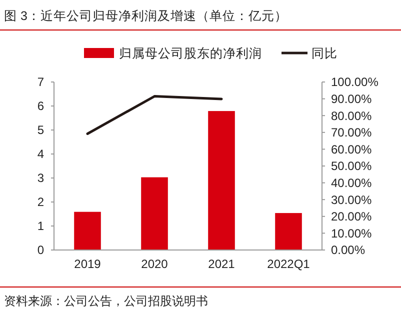  What do you see at coordinates (40, 202) in the screenshot?
I see `y-tick-label: 2` at bounding box center [40, 202].